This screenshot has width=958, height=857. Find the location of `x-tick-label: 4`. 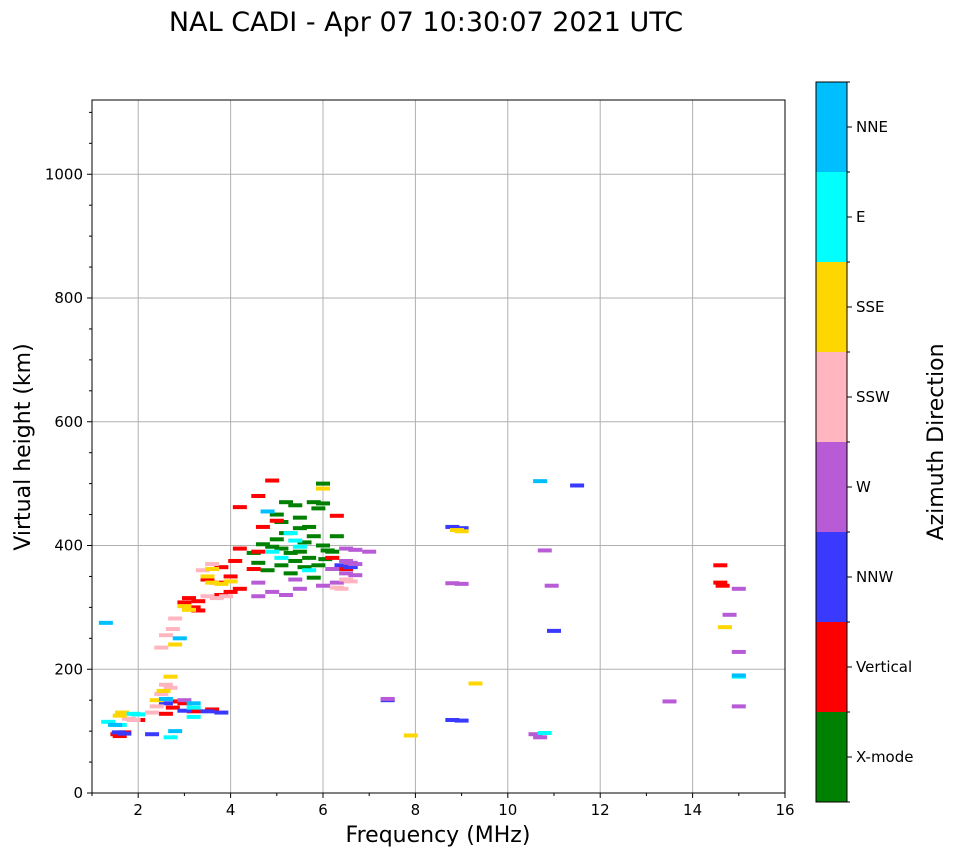

x-tick-label: 4 is located at coordinates (231, 810).